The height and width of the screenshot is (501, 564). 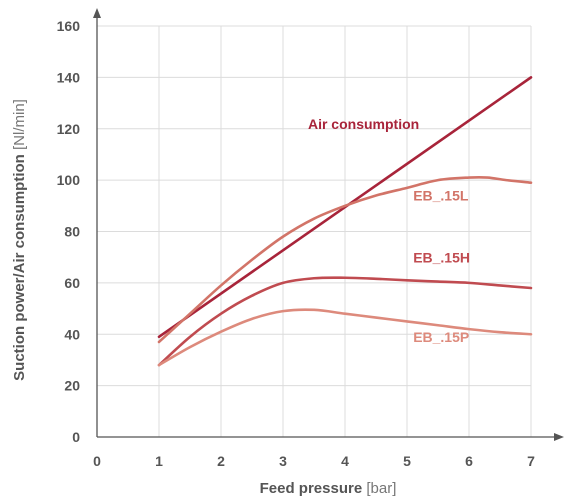 What do you see at coordinates (469, 461) in the screenshot?
I see `x-tick-label: 6` at bounding box center [469, 461].